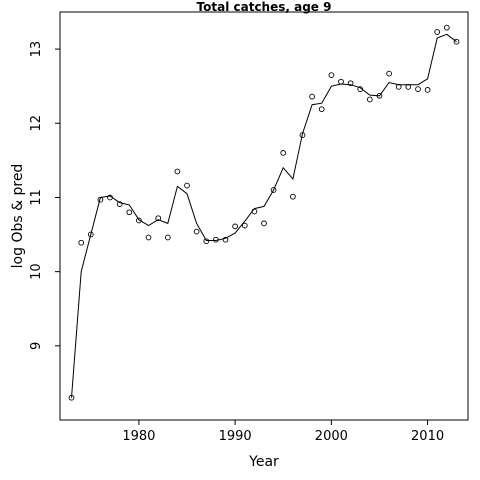 Image resolution: width=480 pixels, height=480 pixels. Describe the element at coordinates (235, 436) in the screenshot. I see `x-tick-label: 1990` at that location.